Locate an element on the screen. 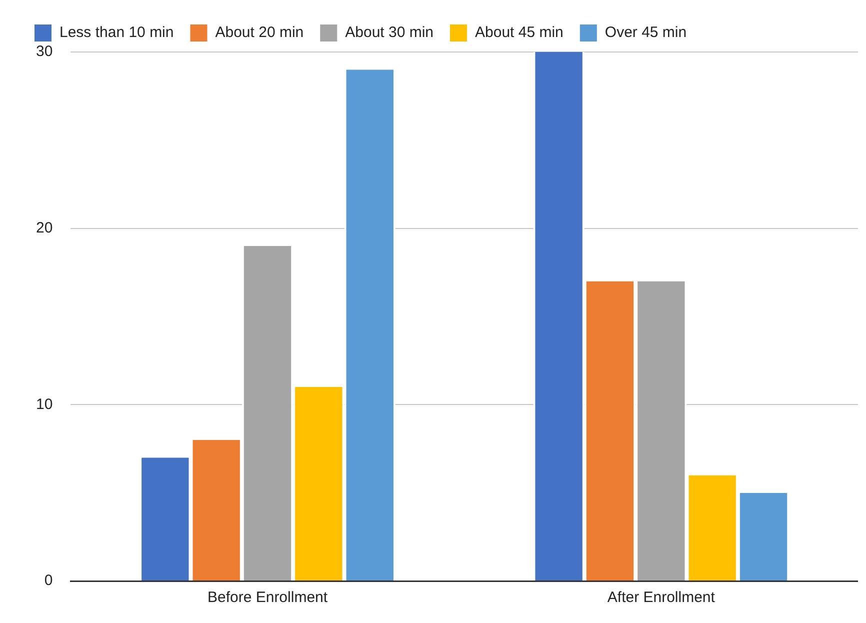 The image size is (866, 623). legend-label: About 30 min is located at coordinates (389, 33).